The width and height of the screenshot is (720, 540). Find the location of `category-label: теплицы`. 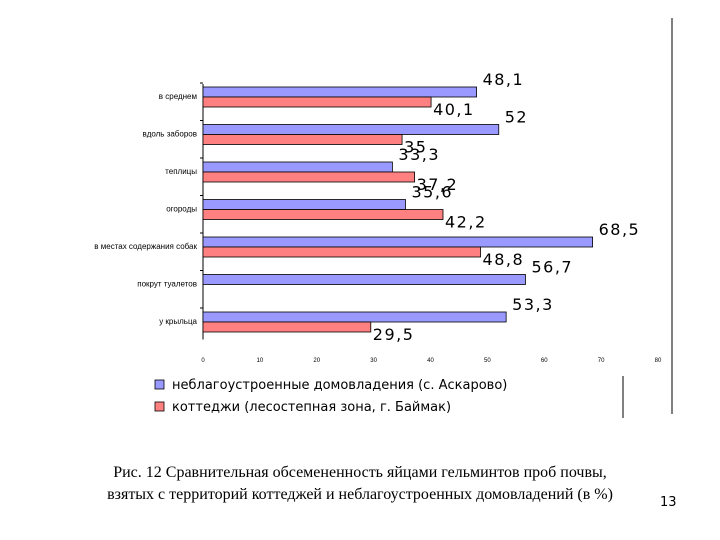

category-label: теплицы is located at coordinates (181, 171).